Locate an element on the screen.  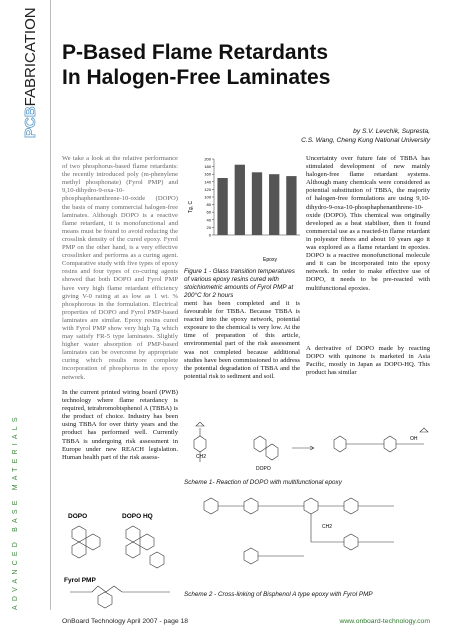
y-tick-label: 140 is located at coordinates (207, 181).